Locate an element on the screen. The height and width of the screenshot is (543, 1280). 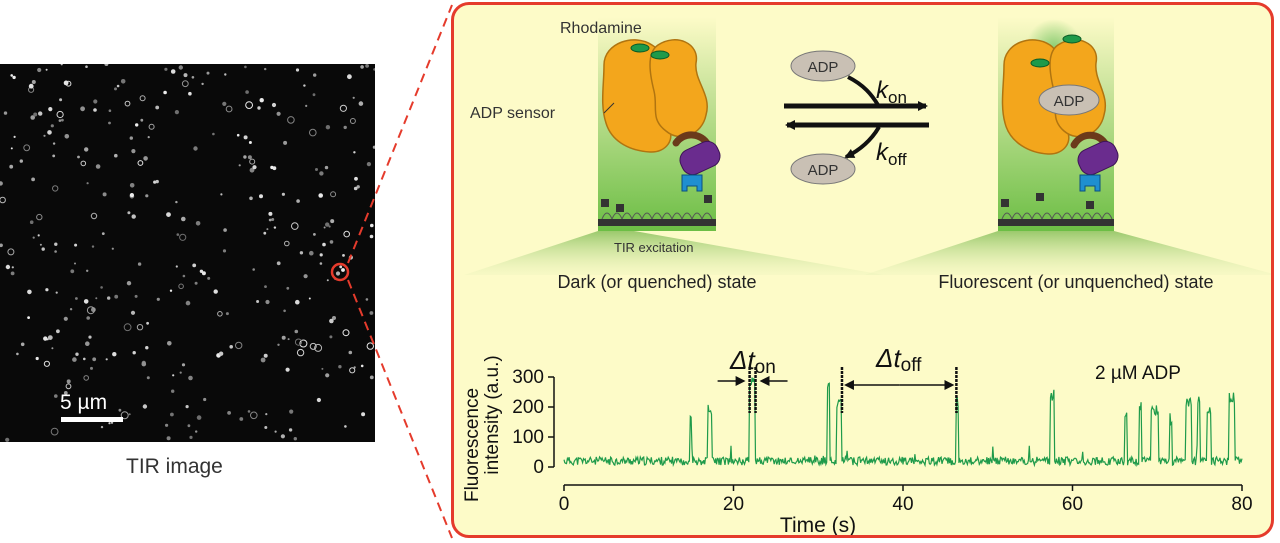
dt-on-label: Δton is located at coordinates (752, 361).